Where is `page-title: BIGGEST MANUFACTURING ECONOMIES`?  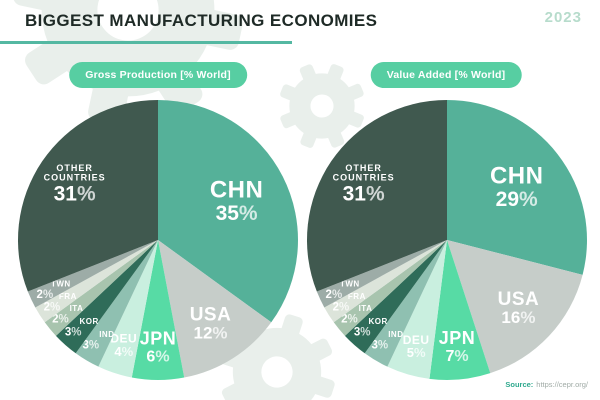
page-title: BIGGEST MANUFACTURING ECONOMIES is located at coordinates (201, 20).